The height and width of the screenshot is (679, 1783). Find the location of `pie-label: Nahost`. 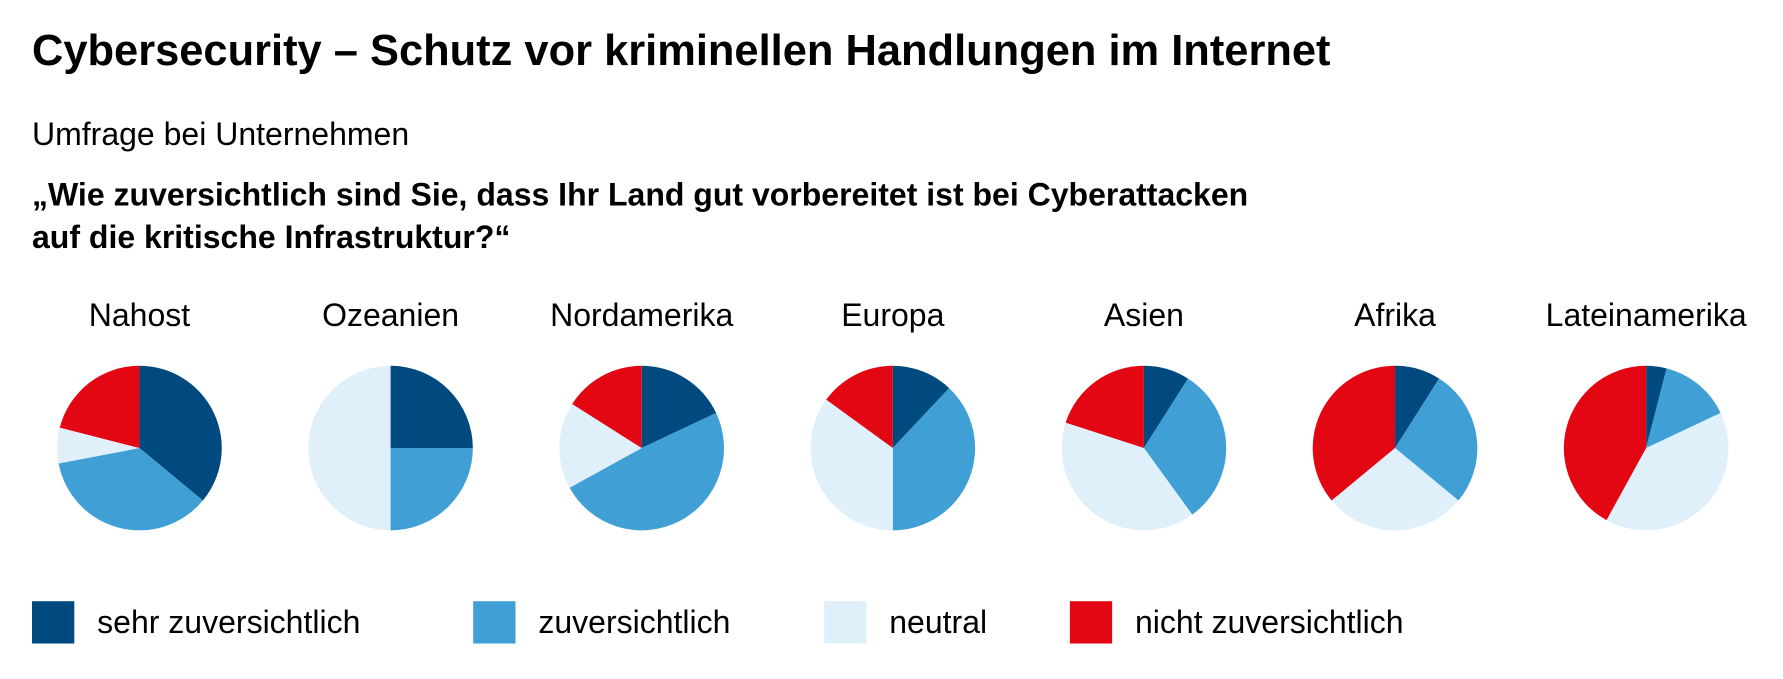

pie-label: Nahost is located at coordinates (140, 315).